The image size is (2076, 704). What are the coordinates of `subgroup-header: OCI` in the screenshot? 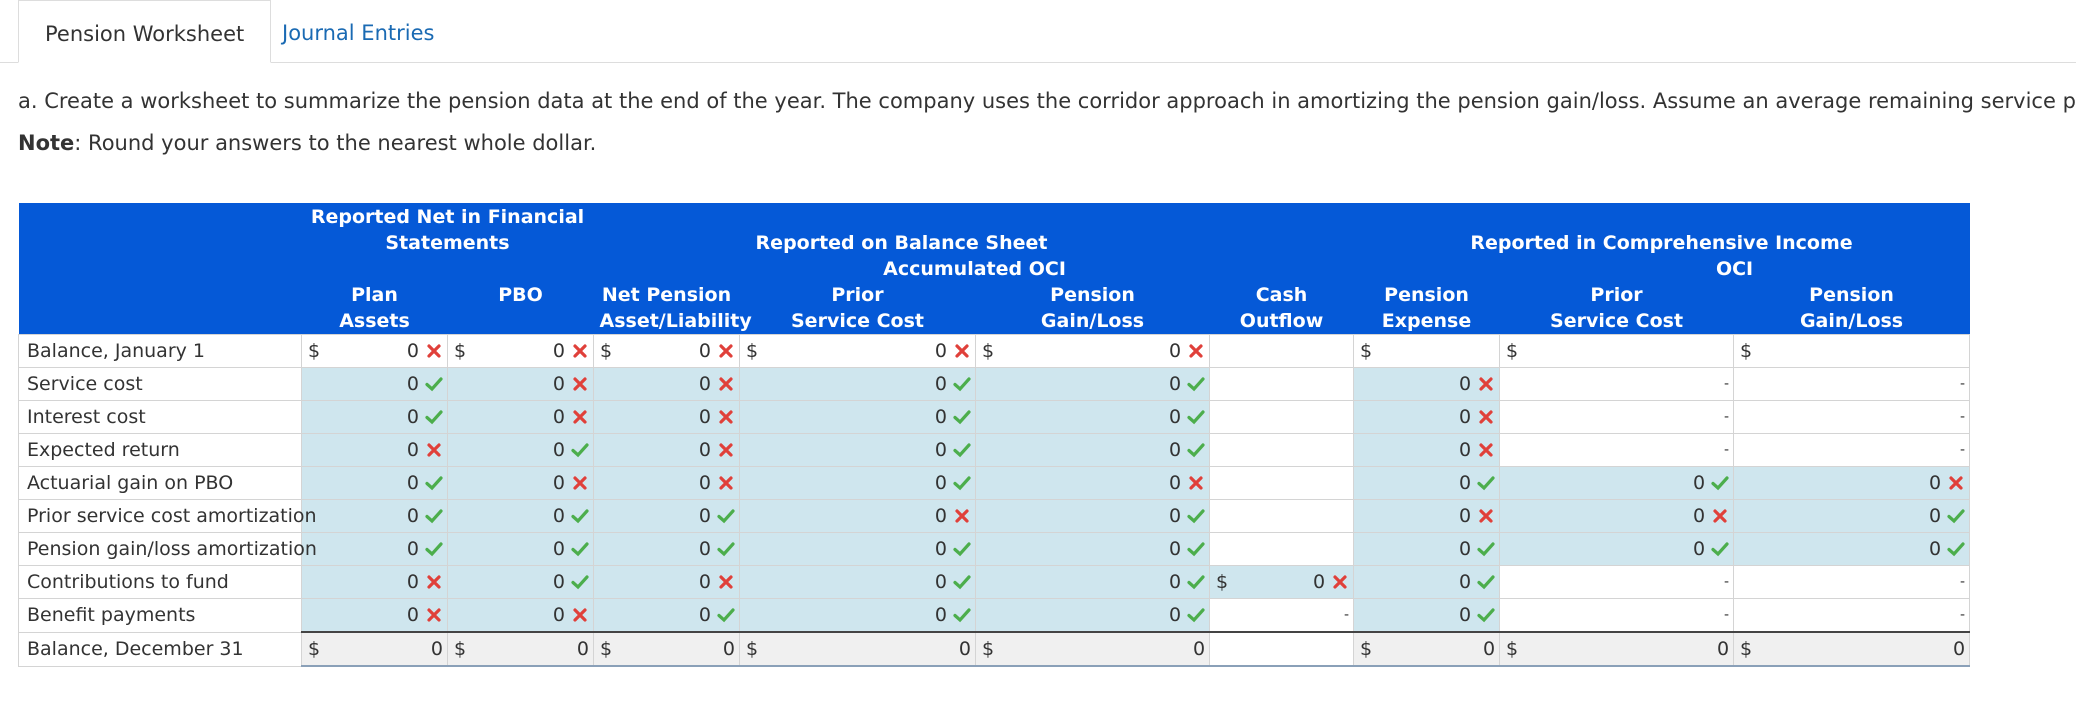 It's located at (1734, 269).